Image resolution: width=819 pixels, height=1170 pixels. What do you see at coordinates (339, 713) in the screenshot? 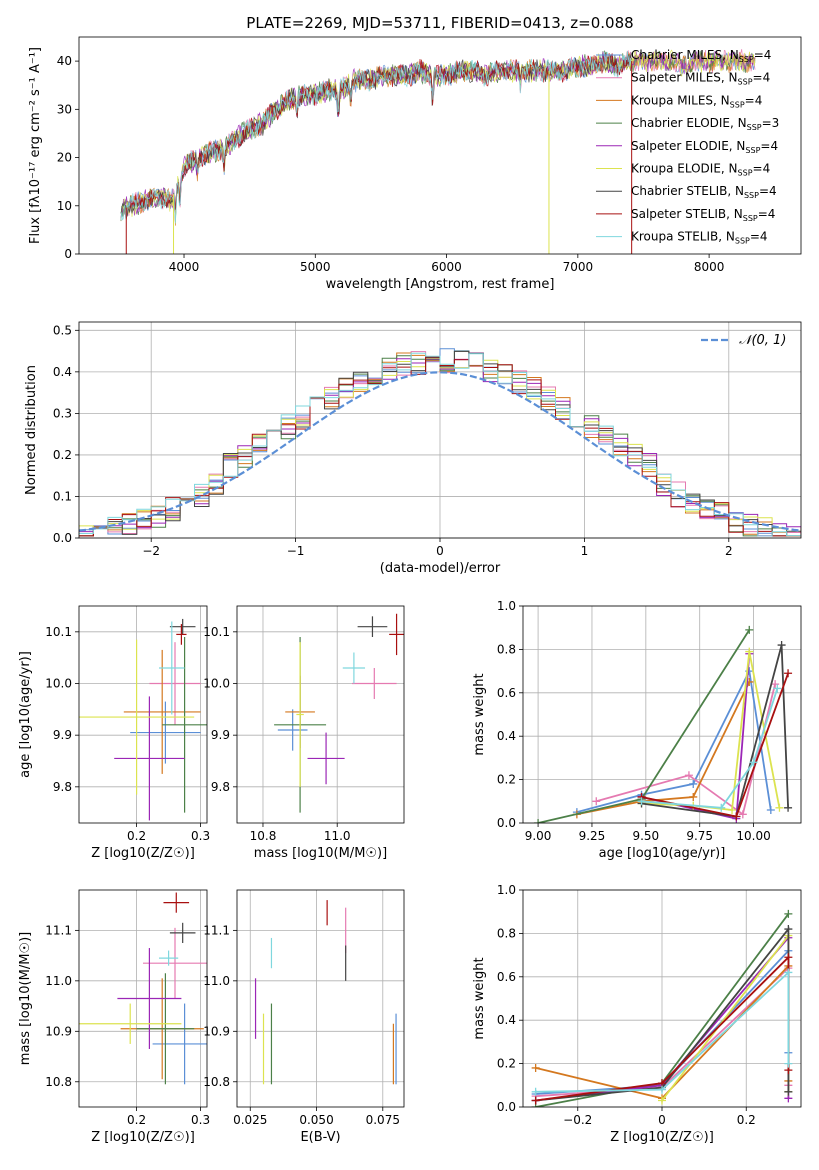
I see `age-vs-mass-plot-area` at bounding box center [339, 713].